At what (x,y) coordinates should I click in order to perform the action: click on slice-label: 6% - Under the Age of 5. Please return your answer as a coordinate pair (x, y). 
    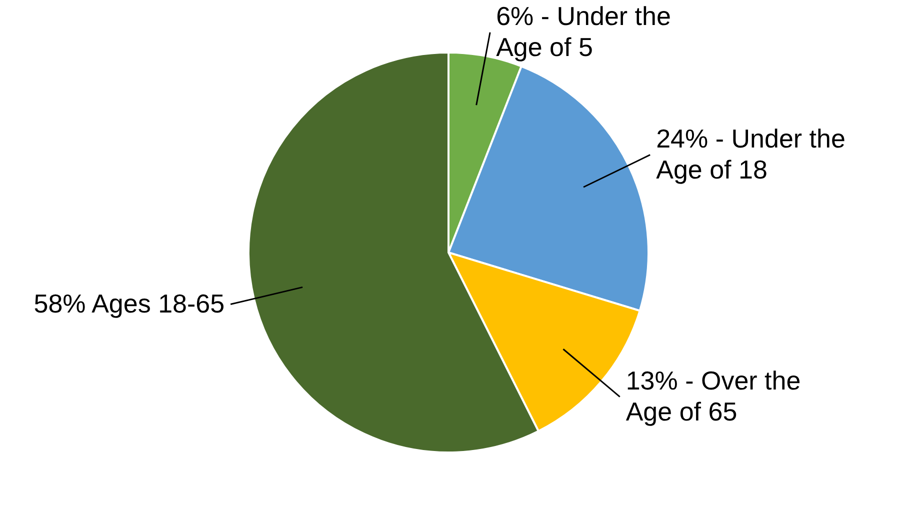
    Looking at the image, I should click on (583, 31).